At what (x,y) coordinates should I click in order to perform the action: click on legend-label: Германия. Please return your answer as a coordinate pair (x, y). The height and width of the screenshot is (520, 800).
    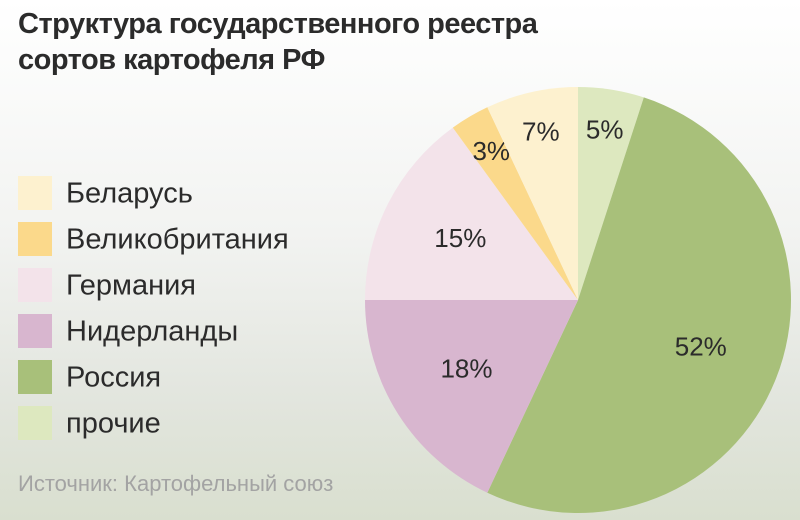
    Looking at the image, I should click on (131, 286).